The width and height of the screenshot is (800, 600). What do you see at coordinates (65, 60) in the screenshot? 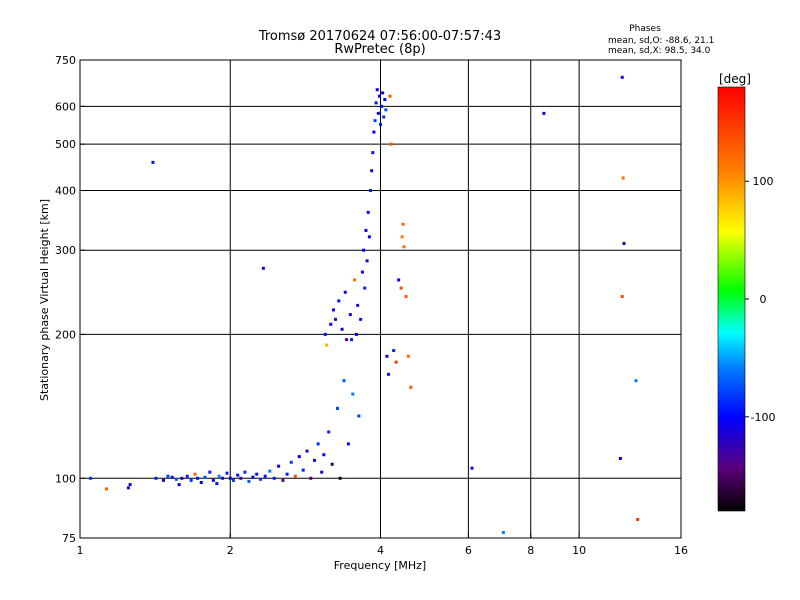
I see `y-tick-label-7: 750` at bounding box center [65, 60].